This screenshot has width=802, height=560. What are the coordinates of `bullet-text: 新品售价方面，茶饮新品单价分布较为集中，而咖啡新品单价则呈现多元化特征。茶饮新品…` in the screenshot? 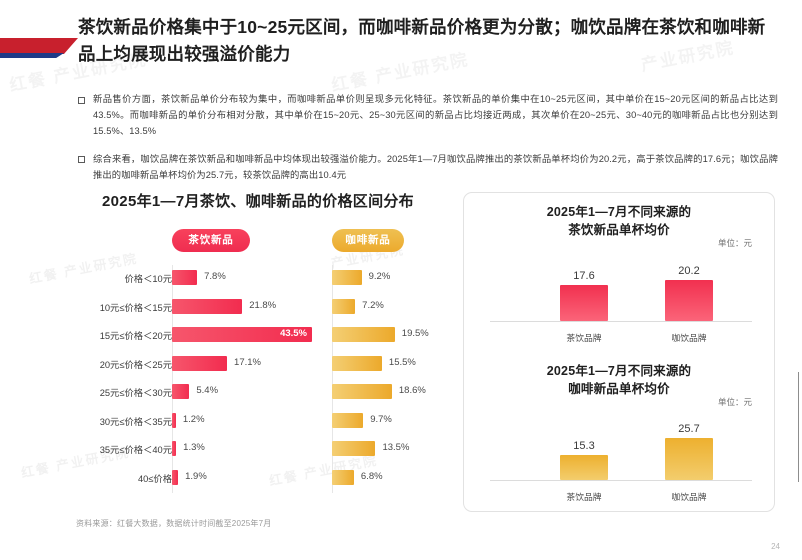 It's located at (435, 115).